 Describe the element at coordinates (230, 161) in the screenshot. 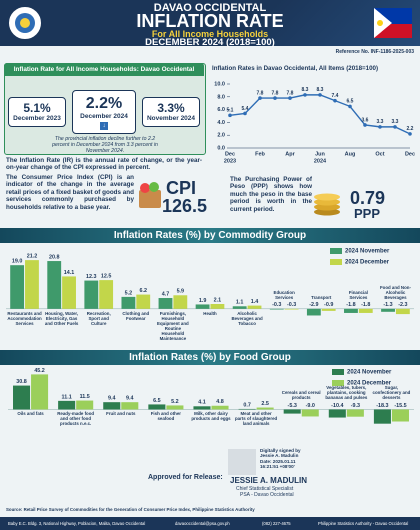

I see `year-label: 2023` at that location.